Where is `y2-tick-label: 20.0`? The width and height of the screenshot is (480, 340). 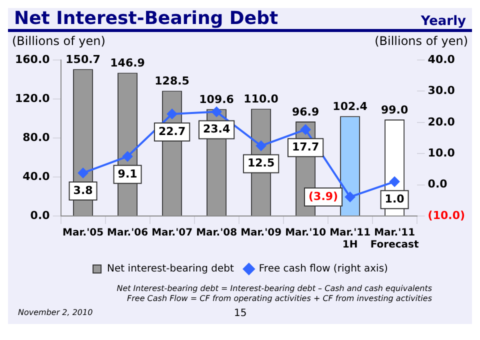
y2-tick-label: 20.0 is located at coordinates (442, 121).